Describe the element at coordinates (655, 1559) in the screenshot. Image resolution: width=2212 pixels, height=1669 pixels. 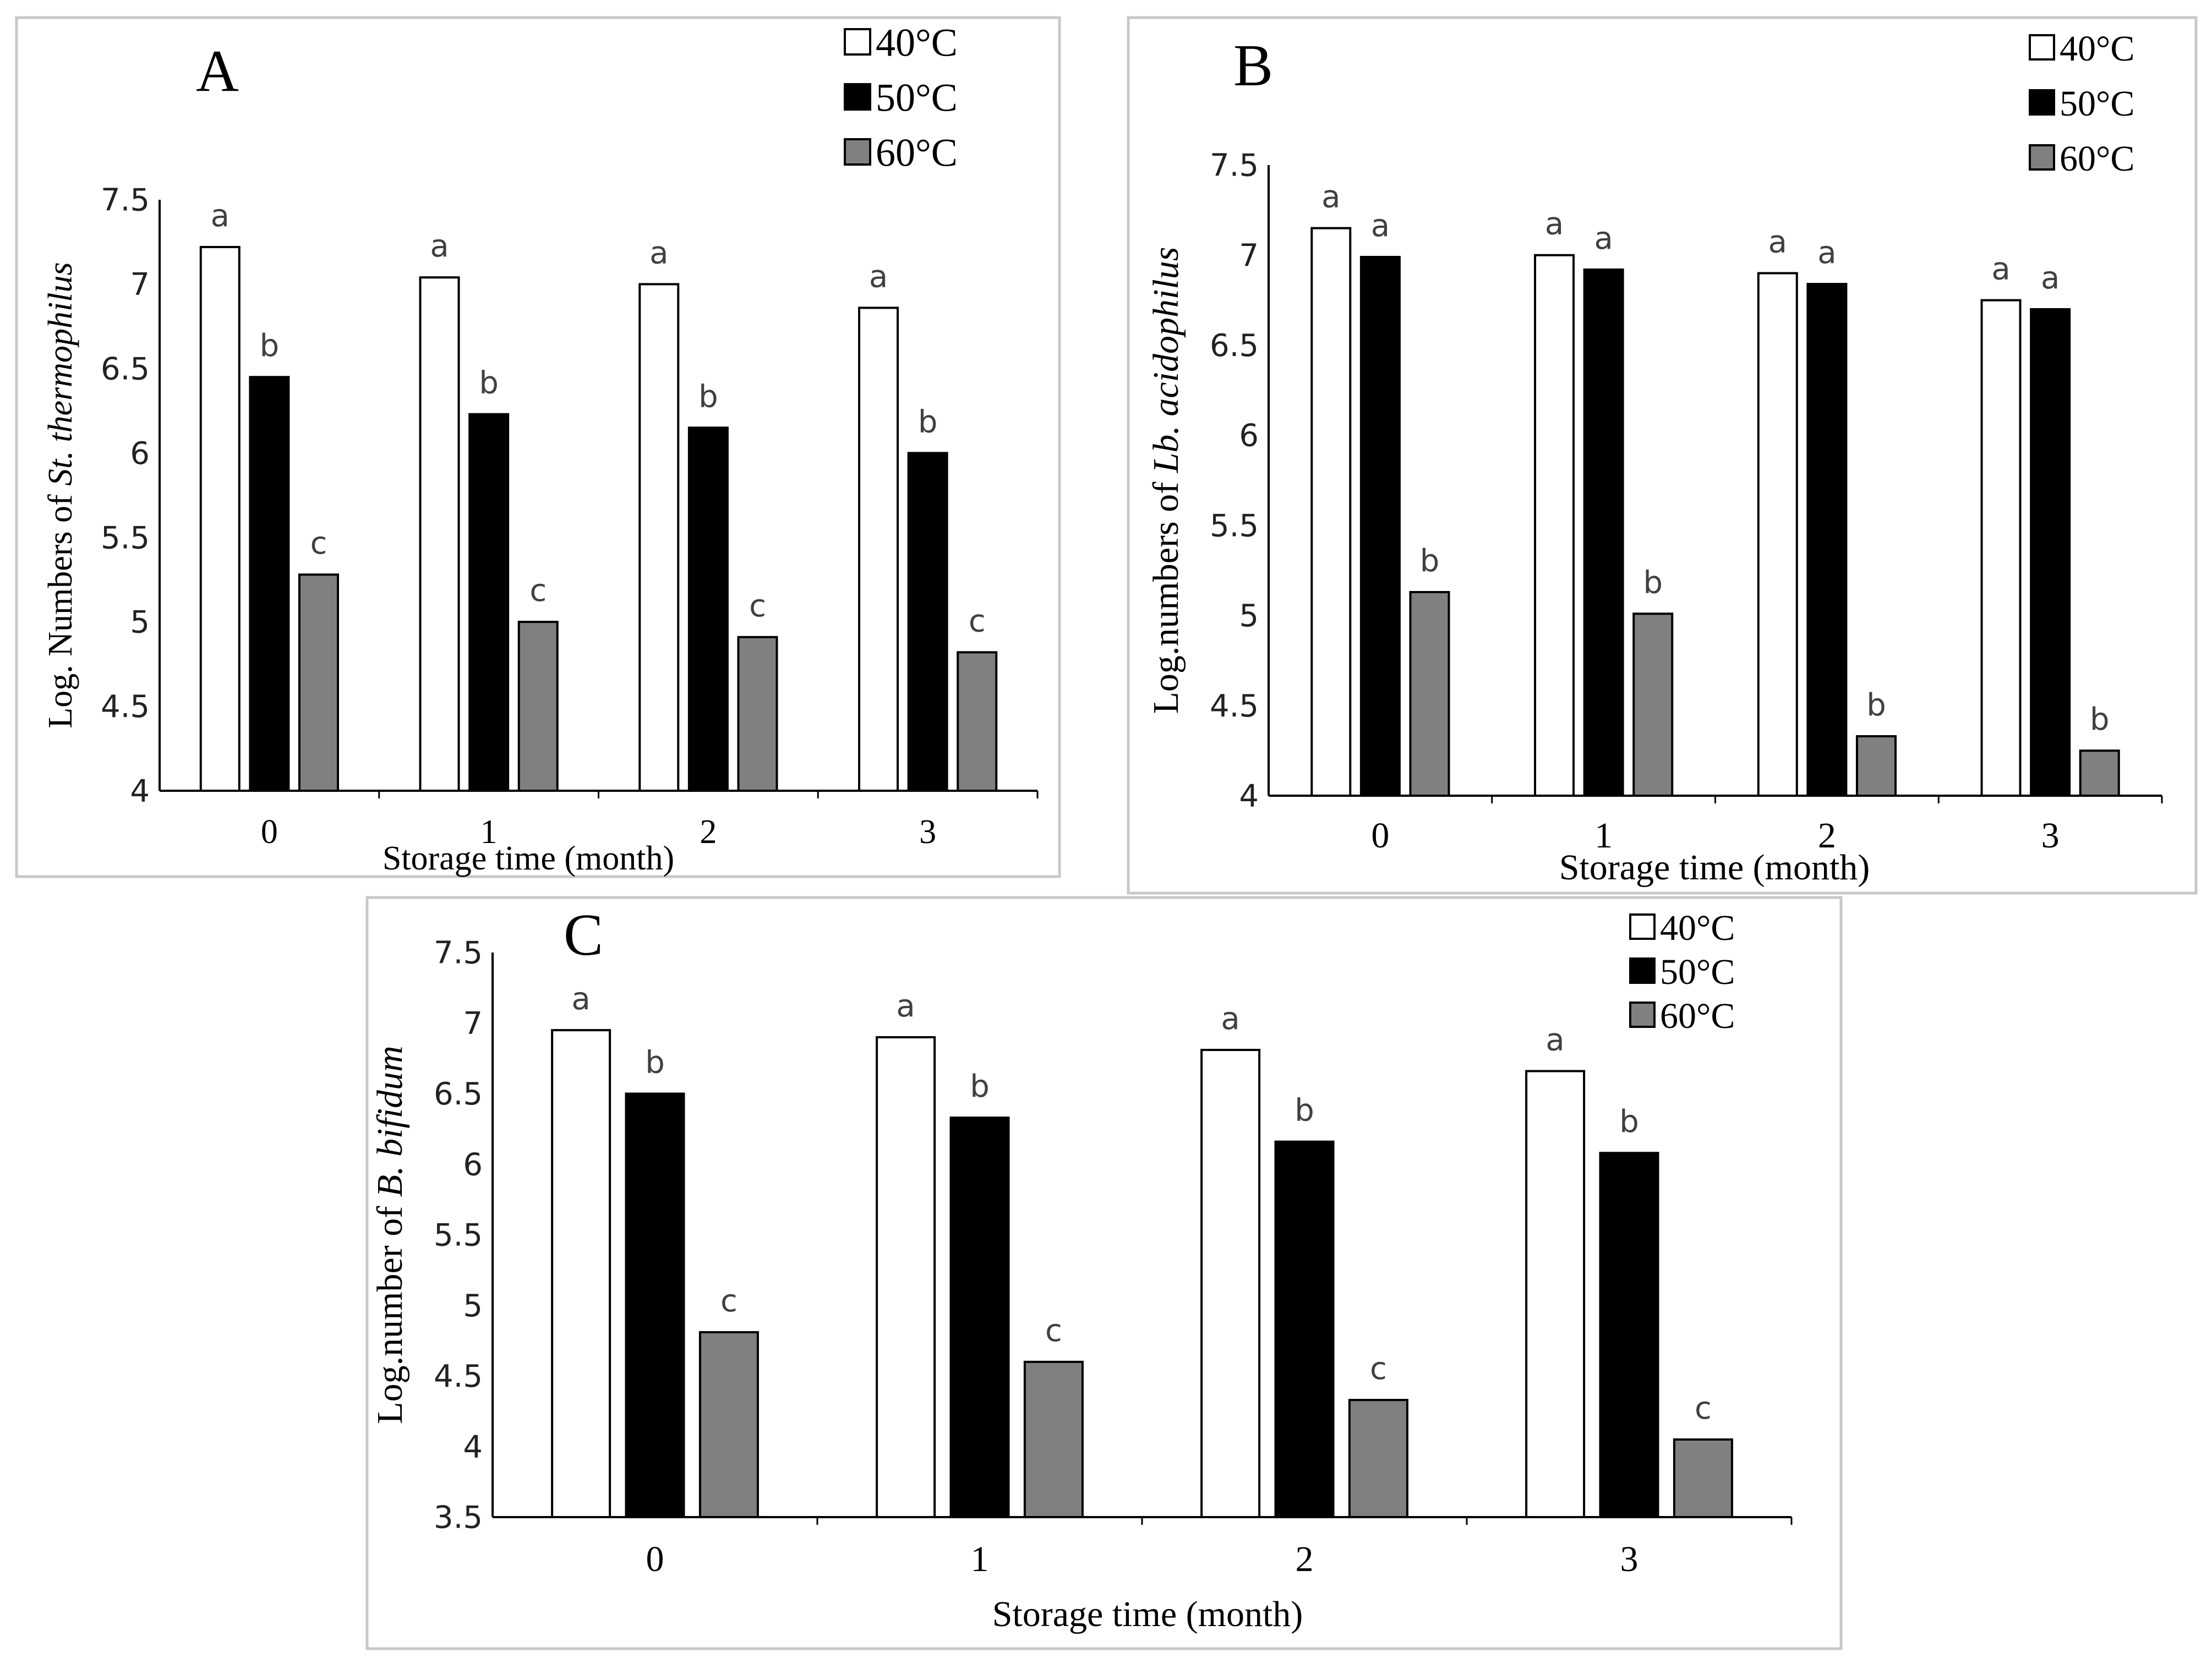
I see `x-tick-label: 0` at that location.